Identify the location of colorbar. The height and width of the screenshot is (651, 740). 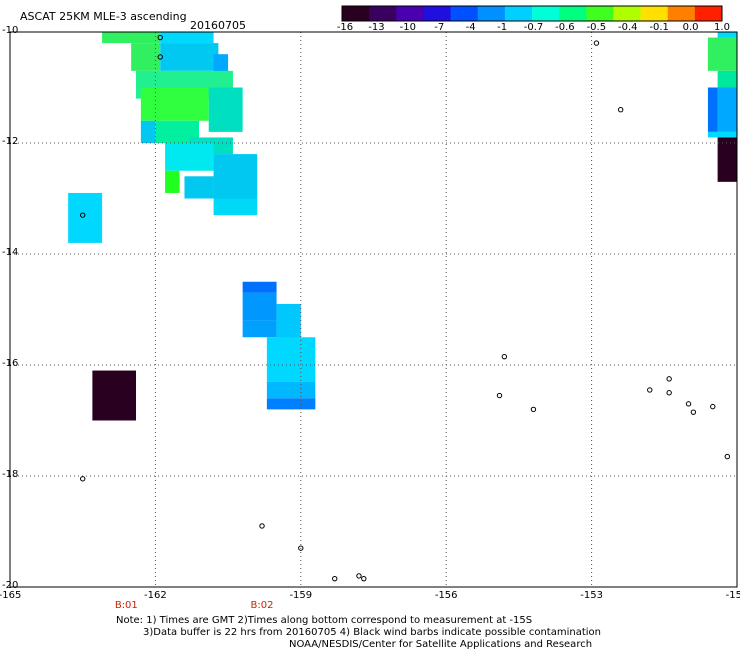
(532, 13).